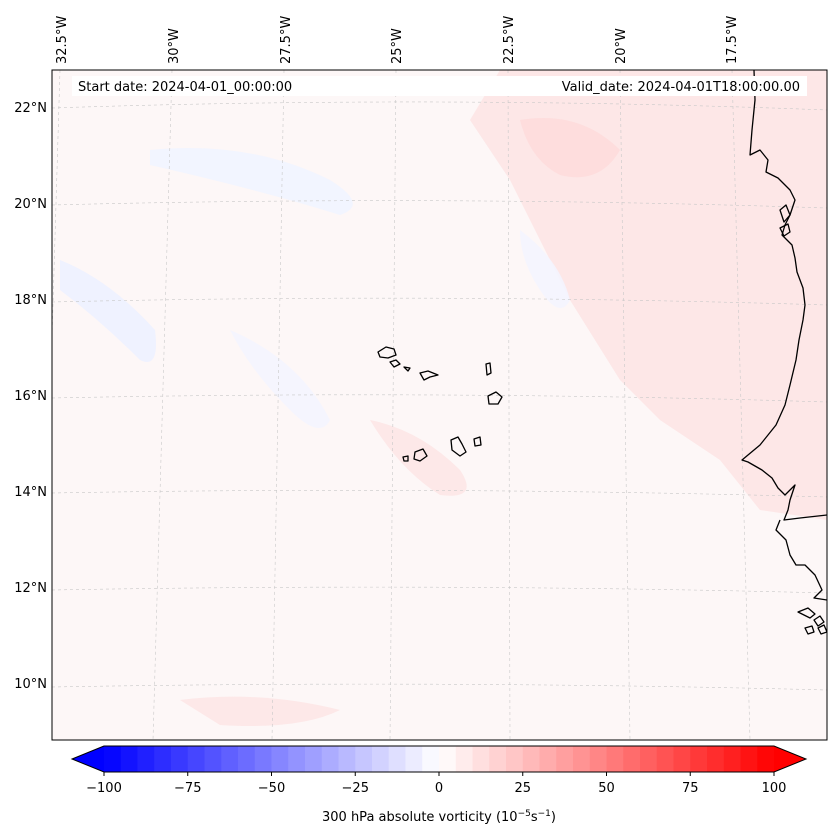 This screenshot has width=837, height=839. Describe the element at coordinates (30, 300) in the screenshot. I see `lat-label: 18°N` at that location.